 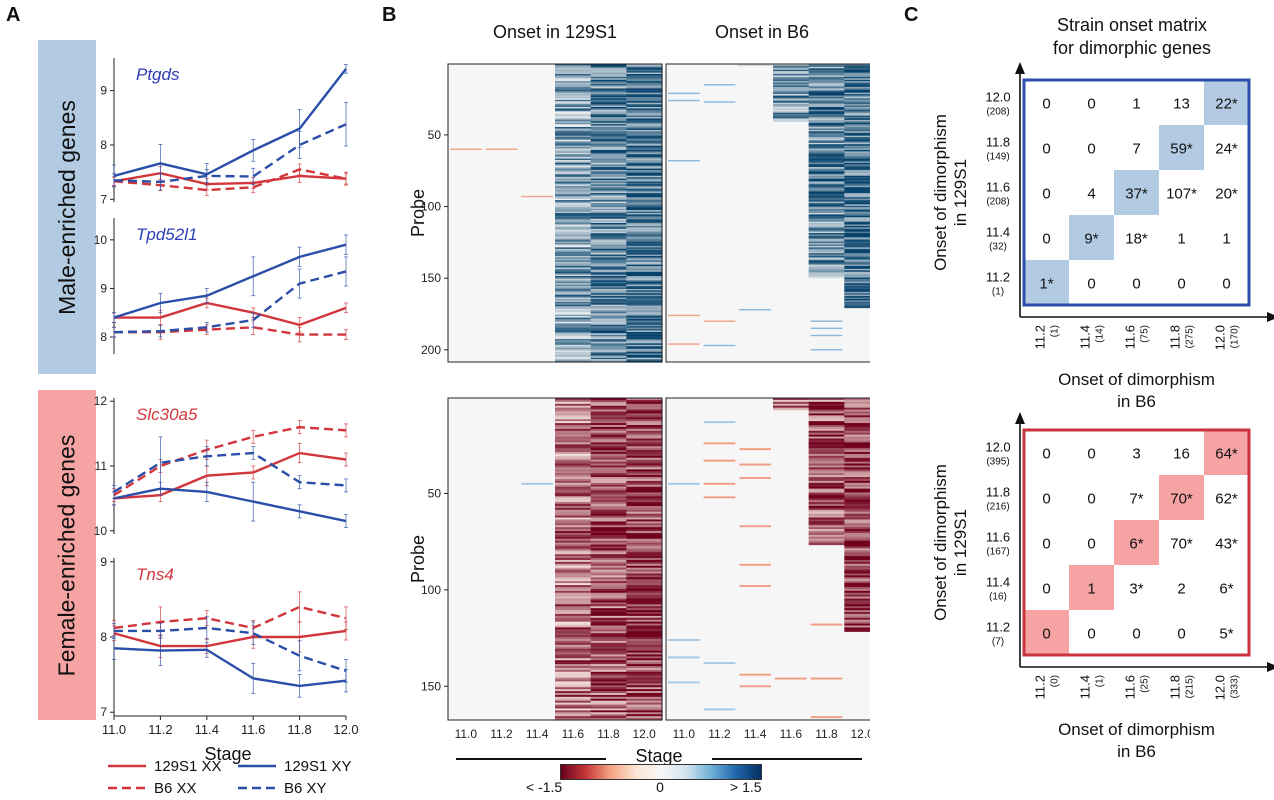 I want to click on heat_bottom-sparse-cell, so click(x=719, y=709).